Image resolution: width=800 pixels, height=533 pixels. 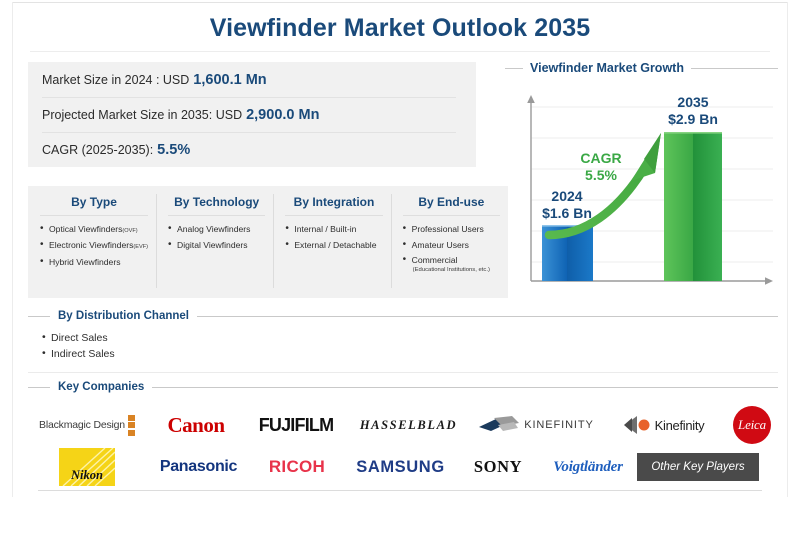 I want to click on chart-plot-area: 2024 $1.6 Bn 2035 $2.9 Bn CAGR 5.5%, so click(x=641, y=191).